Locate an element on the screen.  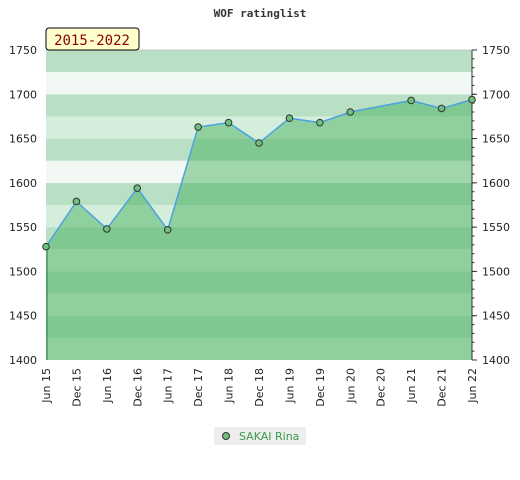
y-axis-left: 1400 1450 1500 1550 1600 1650 1700 1750 is located at coordinates (23, 205).